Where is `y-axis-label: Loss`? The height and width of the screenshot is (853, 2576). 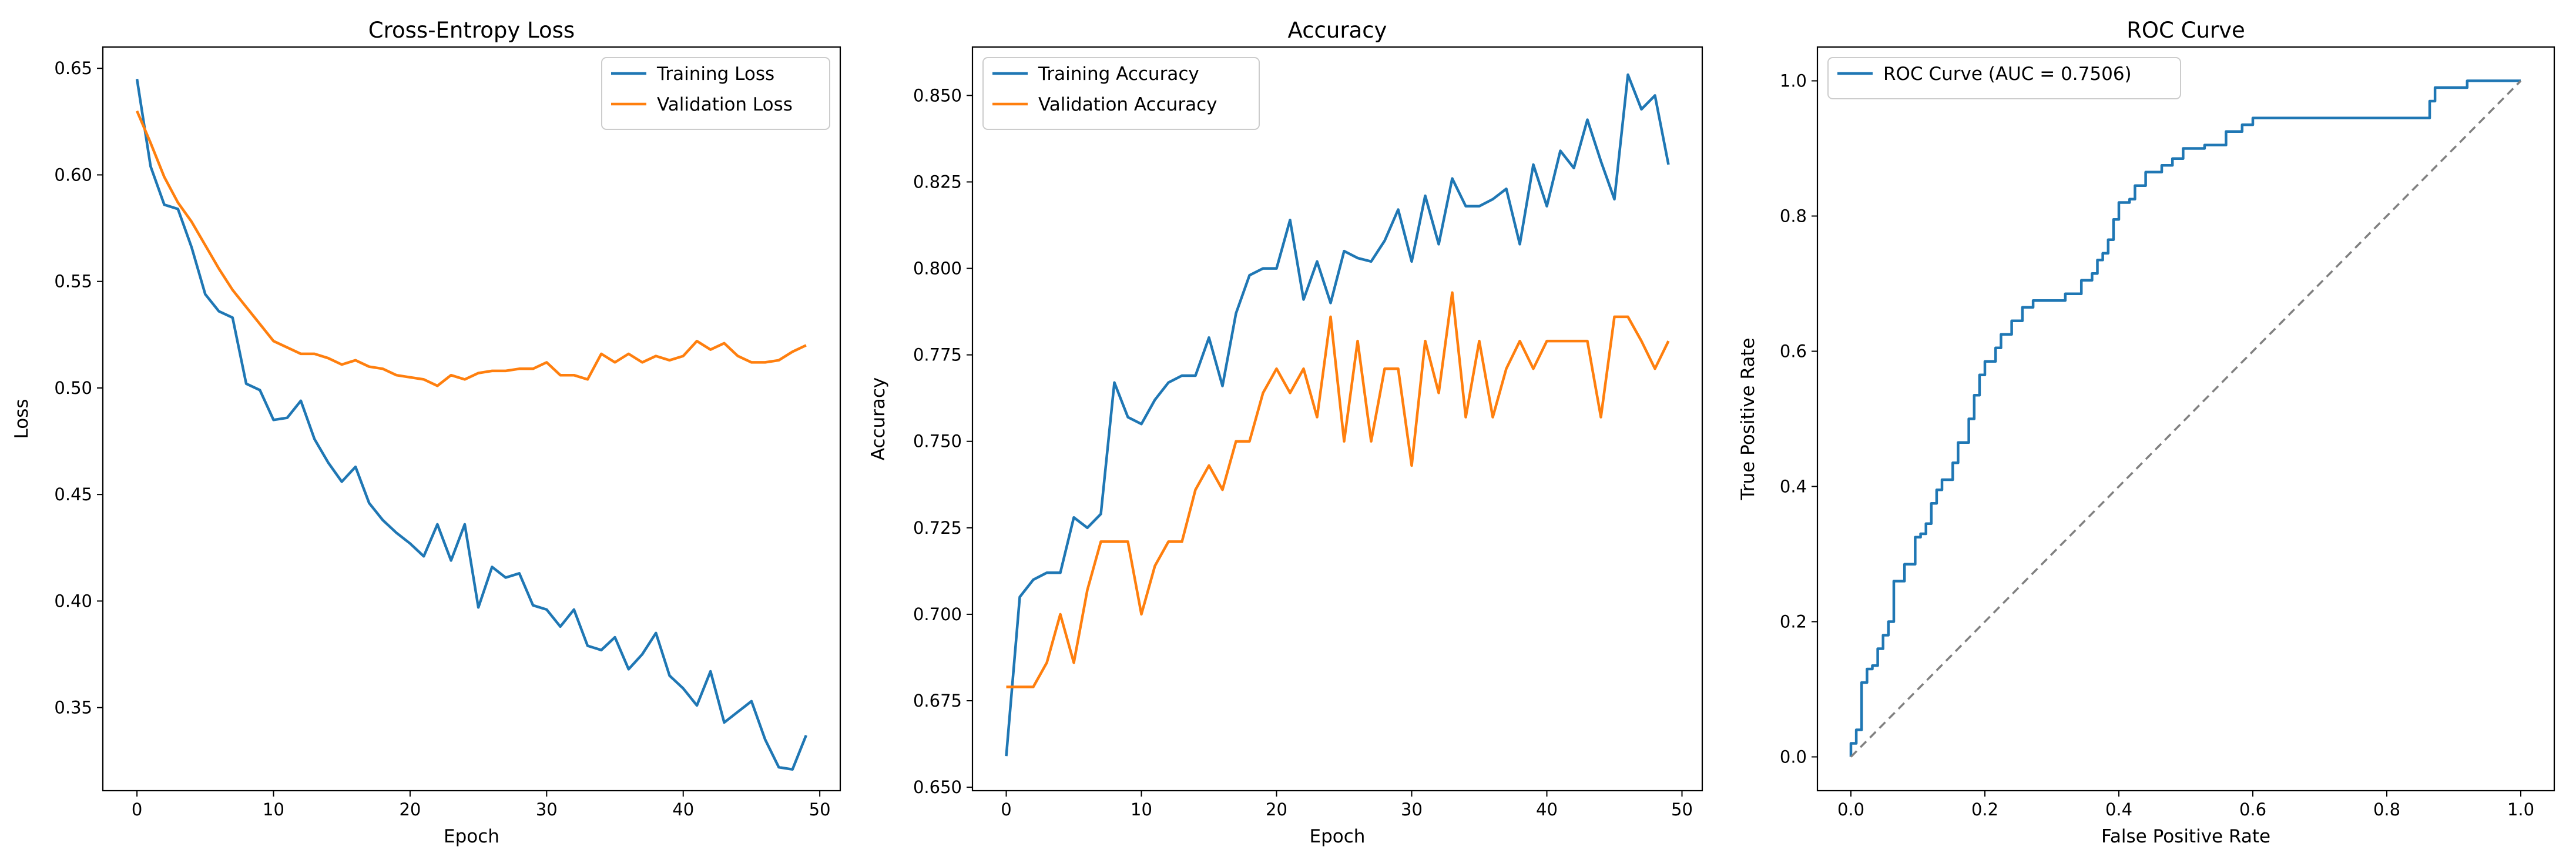
y-axis-label: Loss is located at coordinates (22, 419).